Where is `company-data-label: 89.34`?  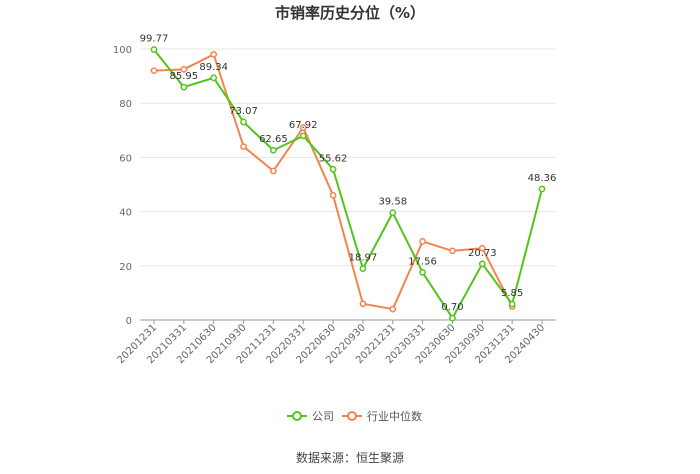
company-data-label: 89.34 is located at coordinates (213, 67).